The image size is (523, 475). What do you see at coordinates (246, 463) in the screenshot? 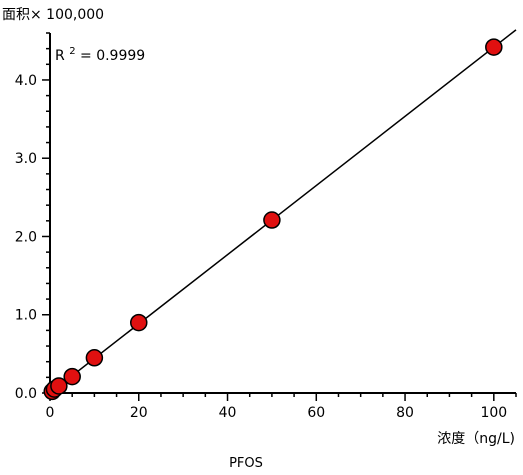
I see `chart-caption: PFOS` at bounding box center [246, 463].